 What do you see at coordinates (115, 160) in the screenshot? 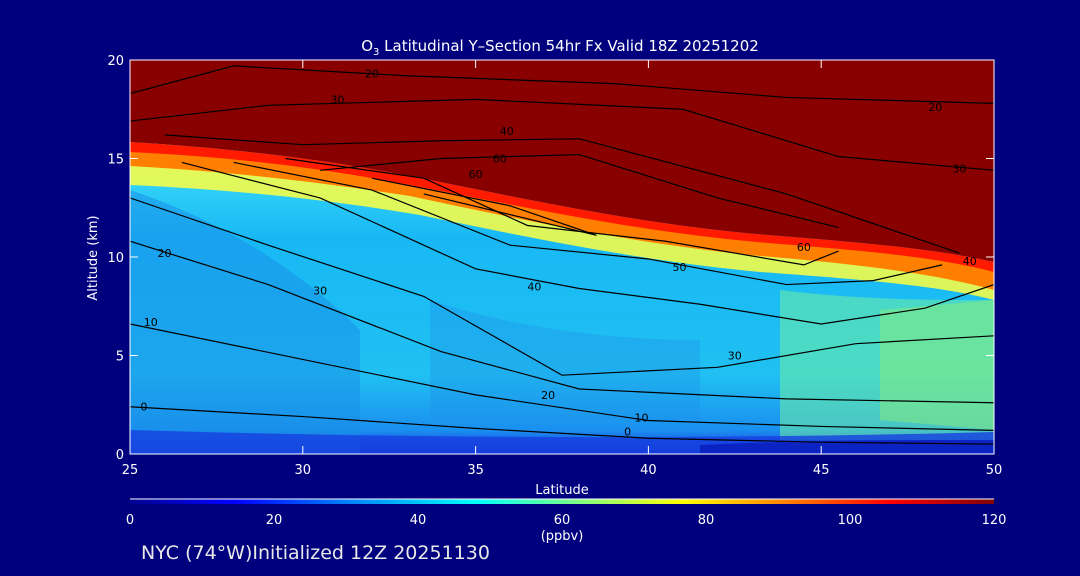
I see `y-tick-label: 15` at bounding box center [115, 160].